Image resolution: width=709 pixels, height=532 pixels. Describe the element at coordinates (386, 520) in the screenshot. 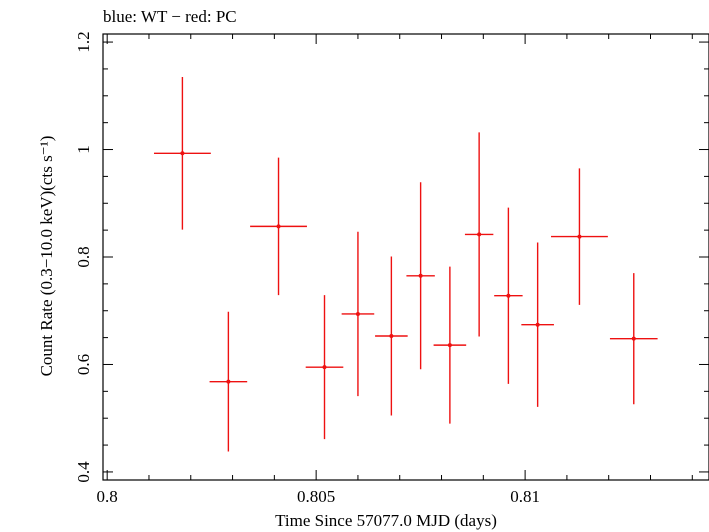

I see `x-axis-label: Time Since 57077.0 MJD (days)` at that location.